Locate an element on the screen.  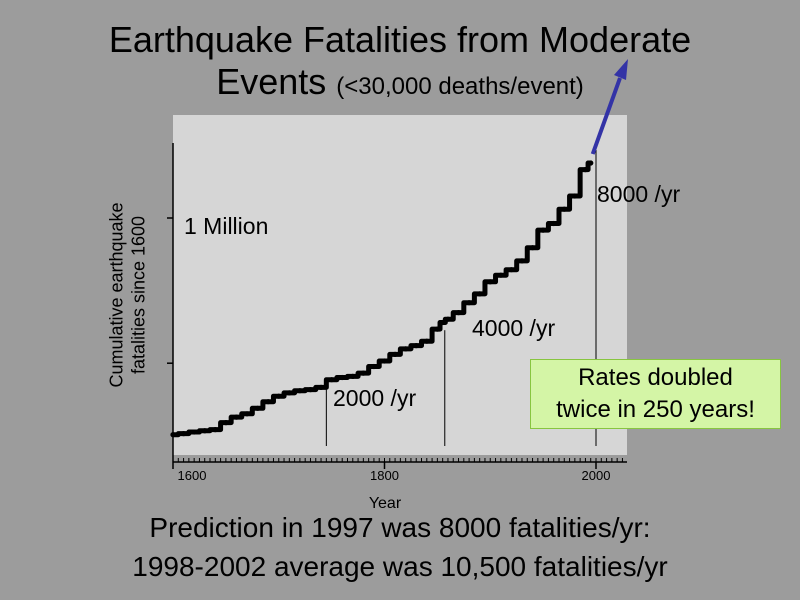
annotation-label: 8000 /yr is located at coordinates (638, 194).